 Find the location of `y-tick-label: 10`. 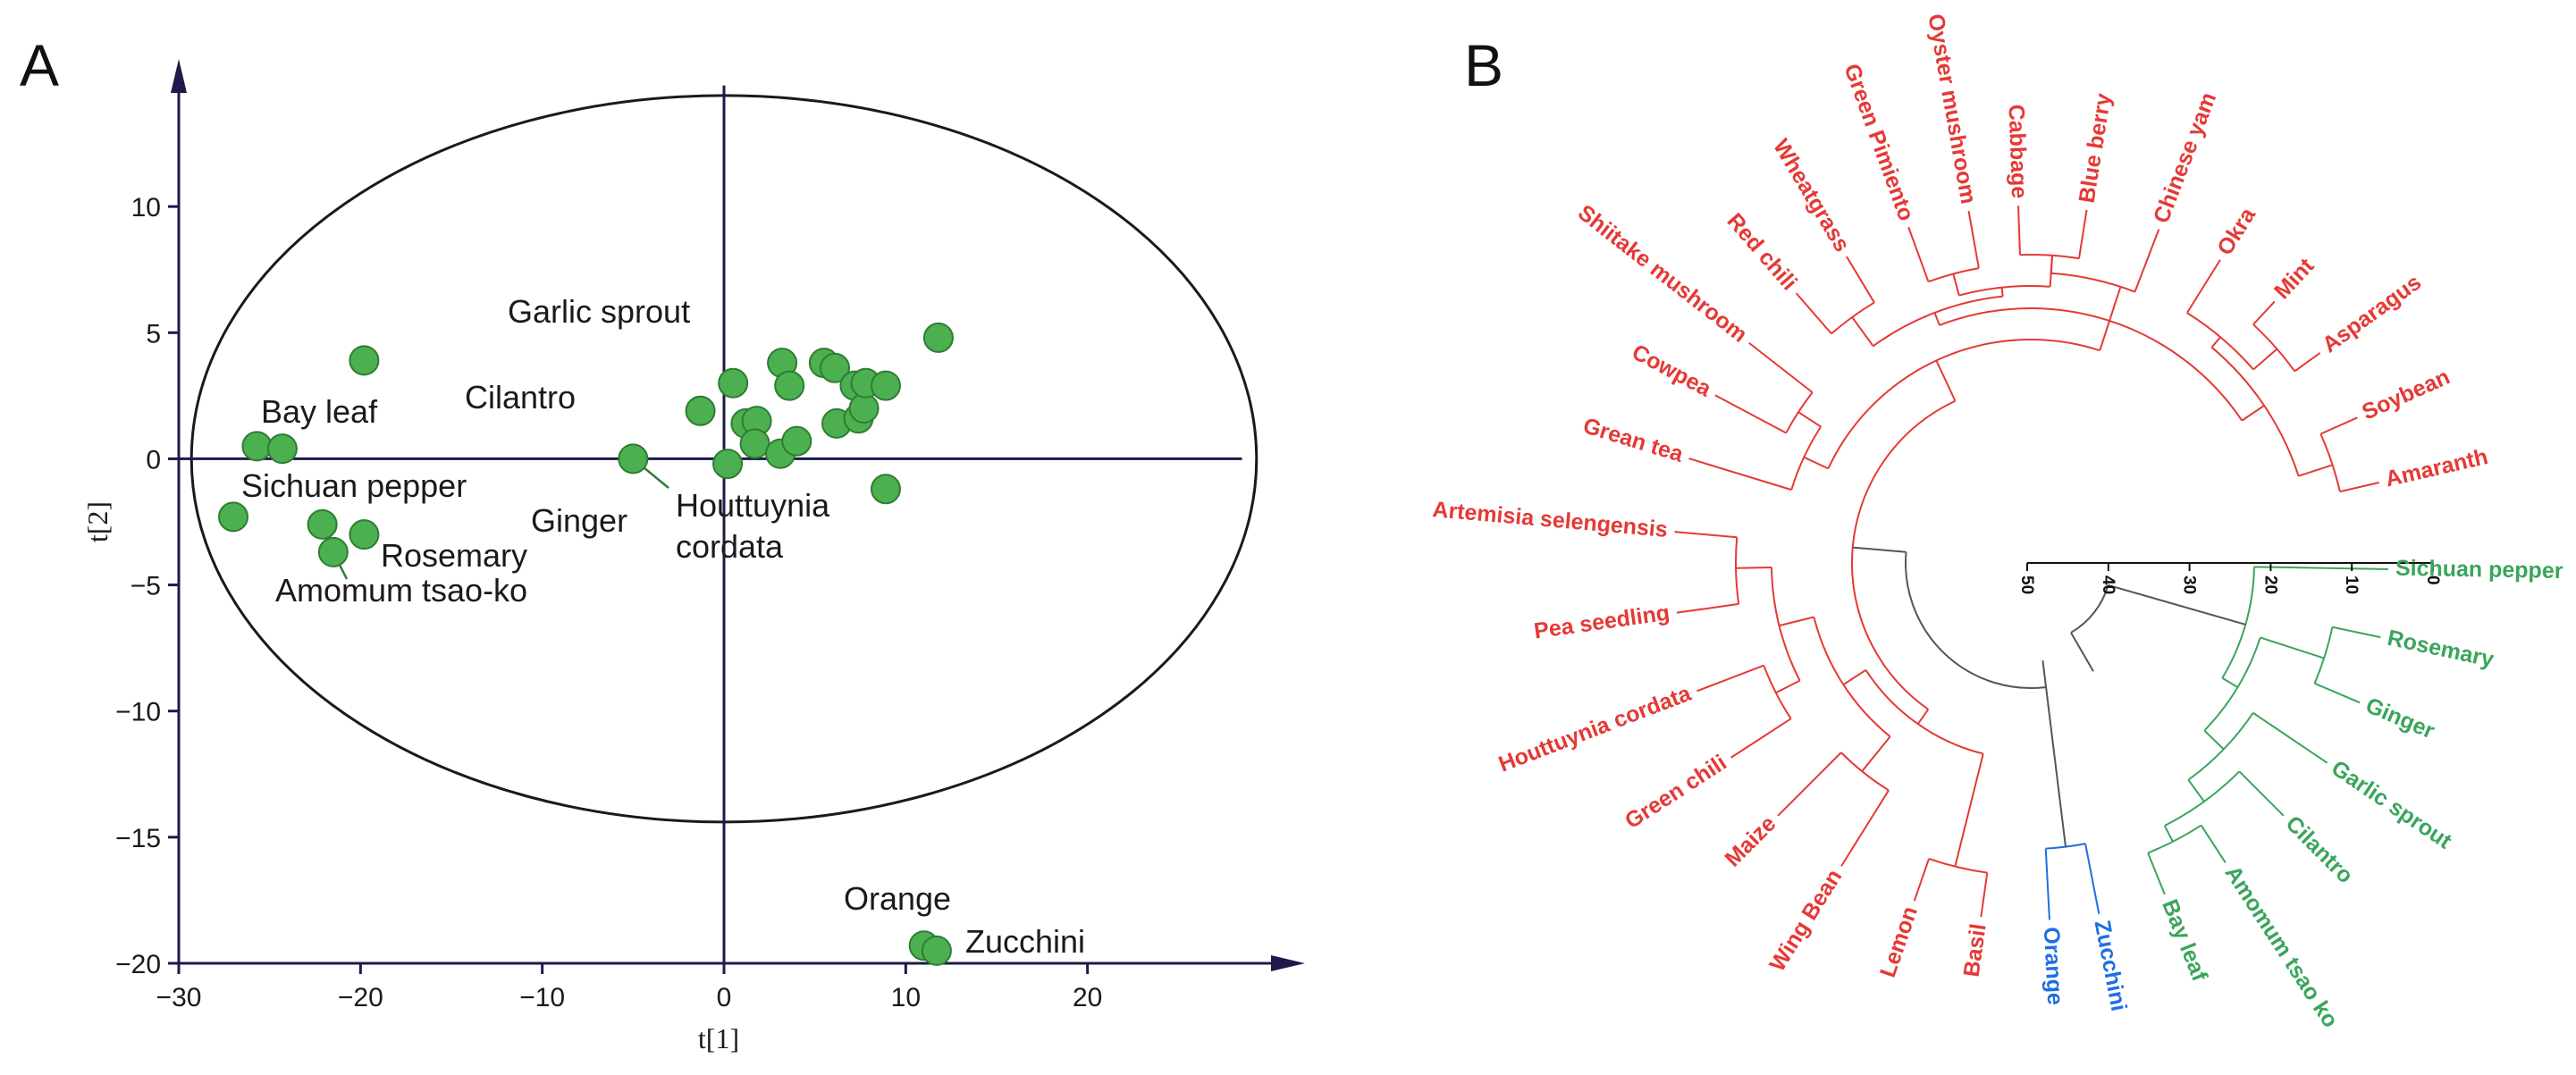

y-tick-label: 10 is located at coordinates (146, 208).